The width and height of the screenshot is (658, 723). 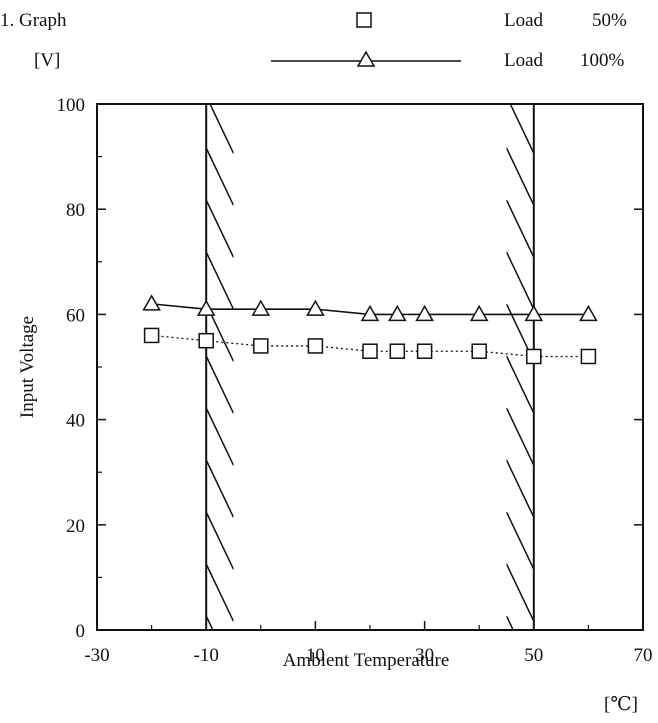 What do you see at coordinates (609, 20) in the screenshot?
I see `legend-value-50: 50%` at bounding box center [609, 20].